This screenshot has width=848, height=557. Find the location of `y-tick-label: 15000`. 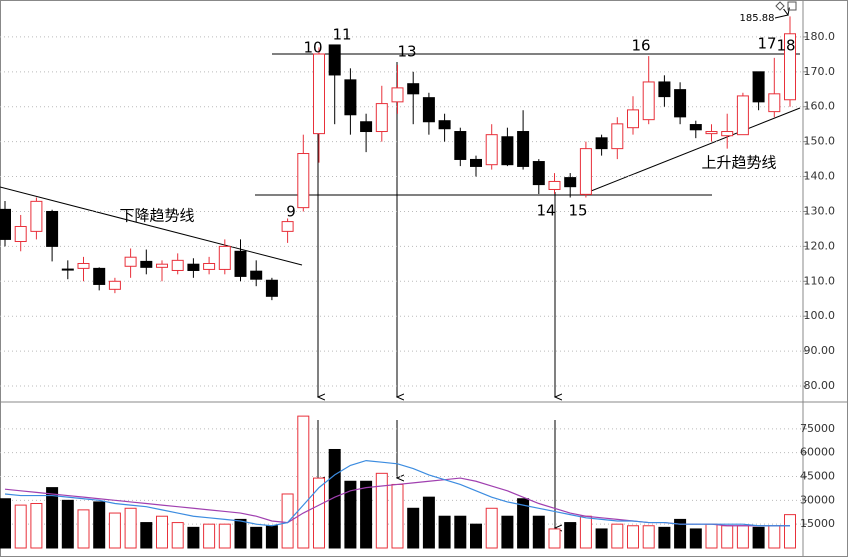

y-tick-label: 15000 is located at coordinates (817, 523).